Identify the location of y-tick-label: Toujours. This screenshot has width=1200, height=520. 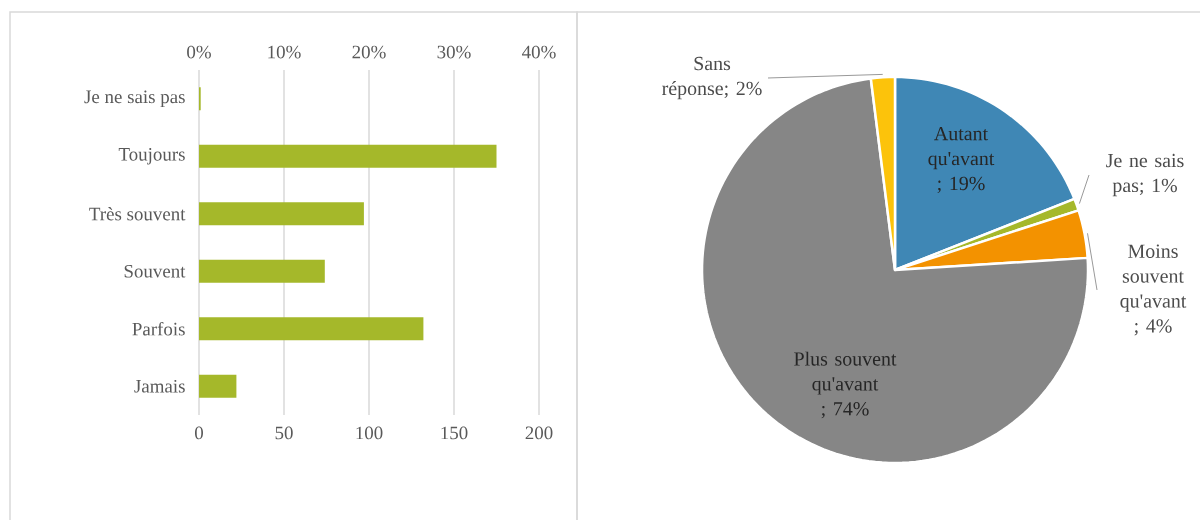
(151, 156).